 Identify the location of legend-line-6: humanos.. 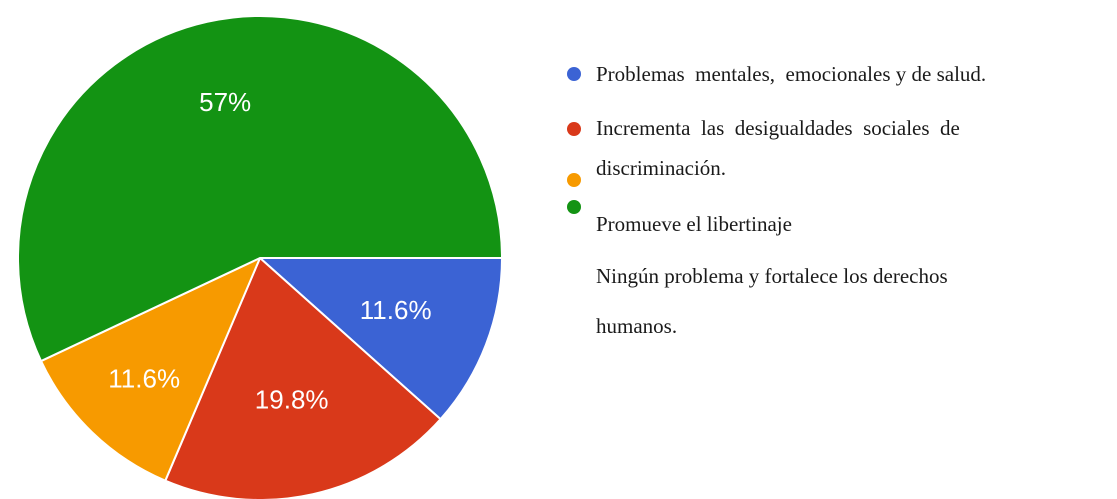
(636, 326).